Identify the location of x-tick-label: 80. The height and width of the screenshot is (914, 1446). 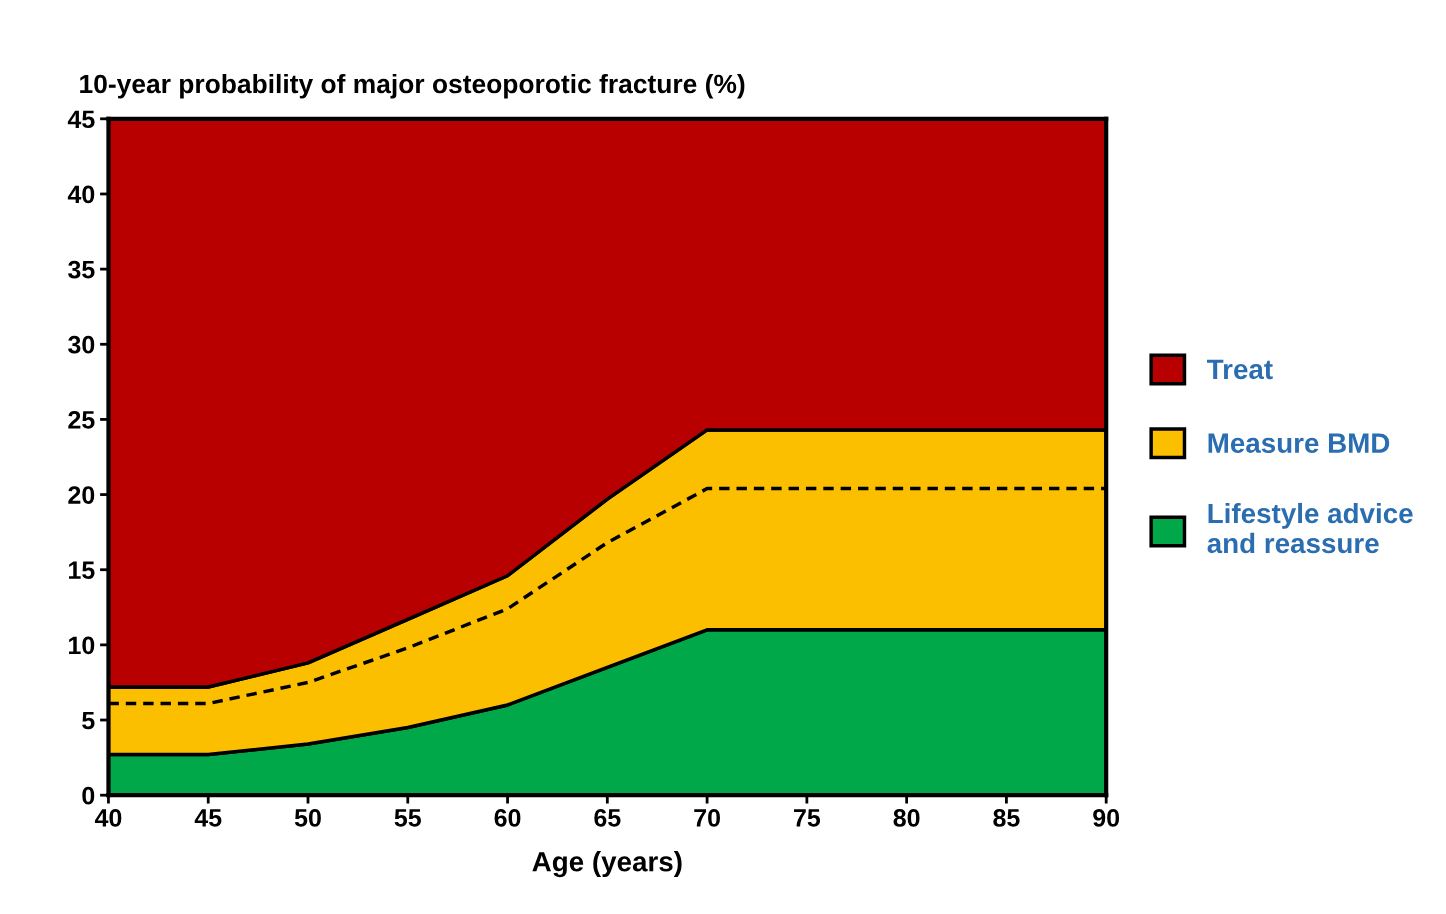
(906, 818).